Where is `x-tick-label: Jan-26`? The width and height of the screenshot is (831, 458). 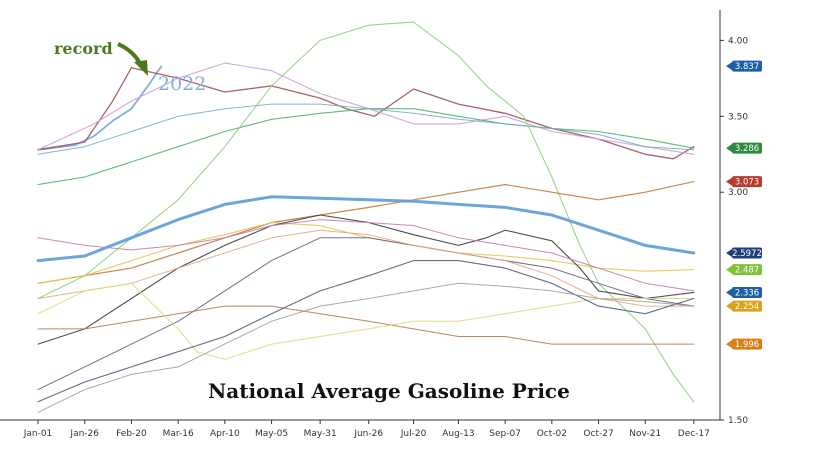 x-tick-label: Jan-26 is located at coordinates (84, 434).